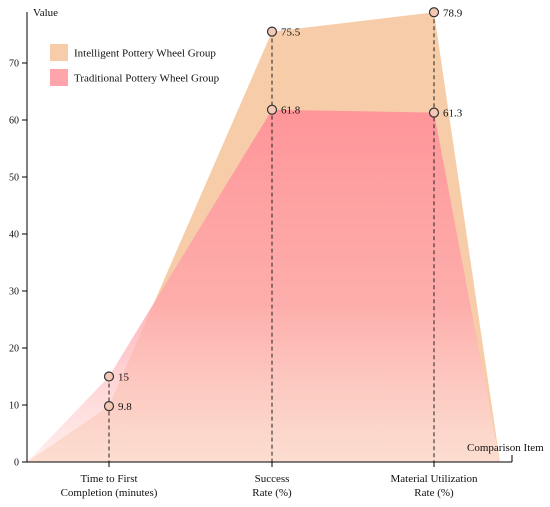 The height and width of the screenshot is (507, 550). Describe the element at coordinates (291, 33) in the screenshot. I see `data-label: 75.5` at that location.